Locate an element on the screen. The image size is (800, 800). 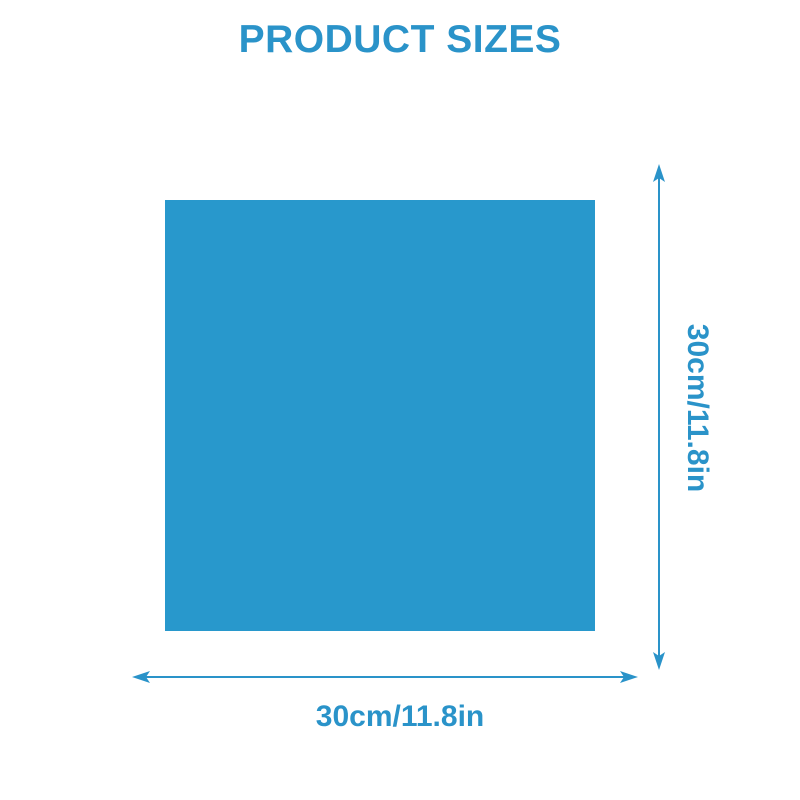
height-arrow is located at coordinates (659, 417).